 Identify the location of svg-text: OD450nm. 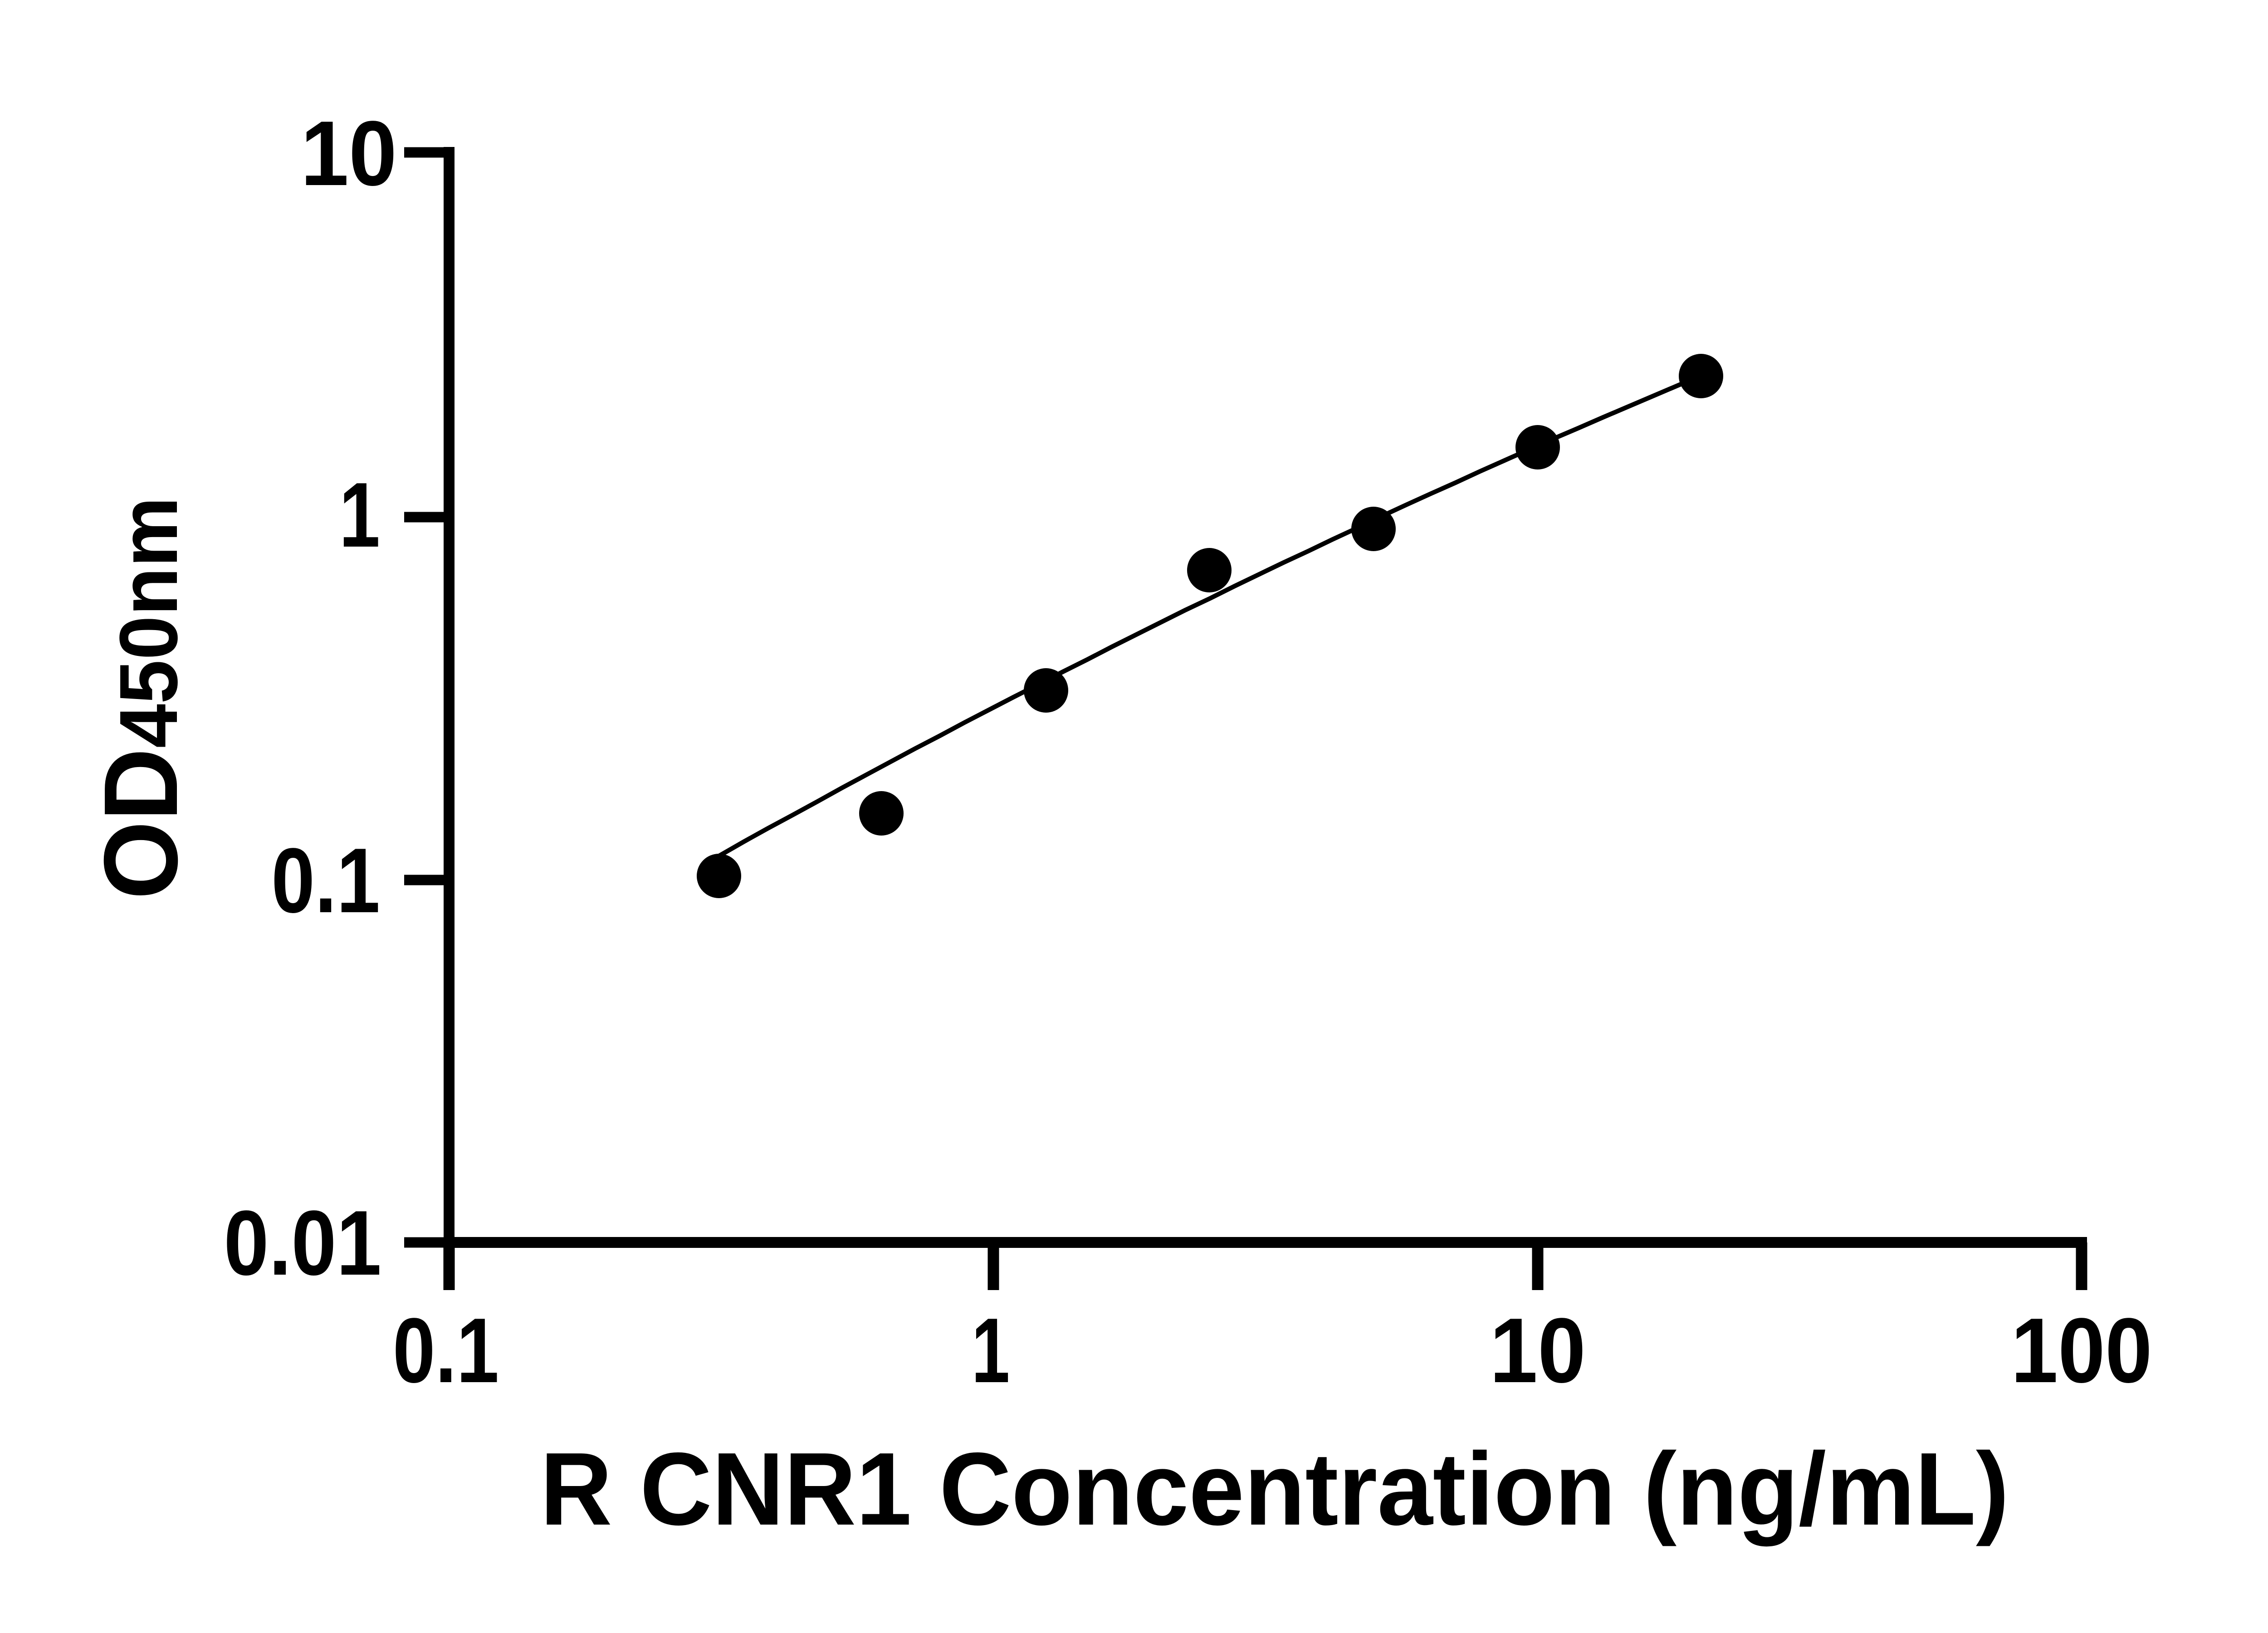
(141, 698).